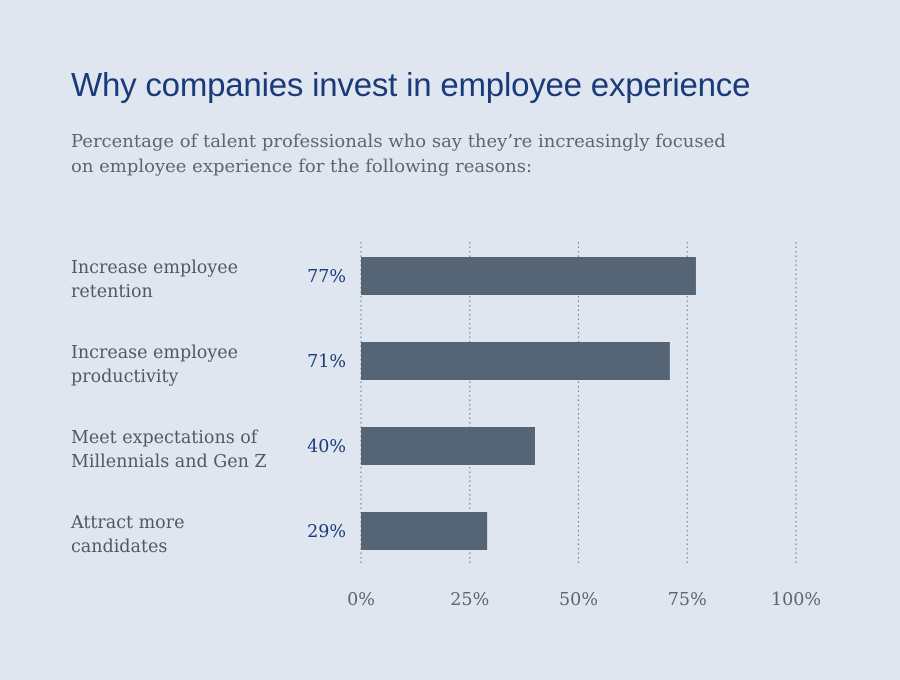 Image resolution: width=900 pixels, height=680 pixels. I want to click on x-tick-label: 0%, so click(361, 600).